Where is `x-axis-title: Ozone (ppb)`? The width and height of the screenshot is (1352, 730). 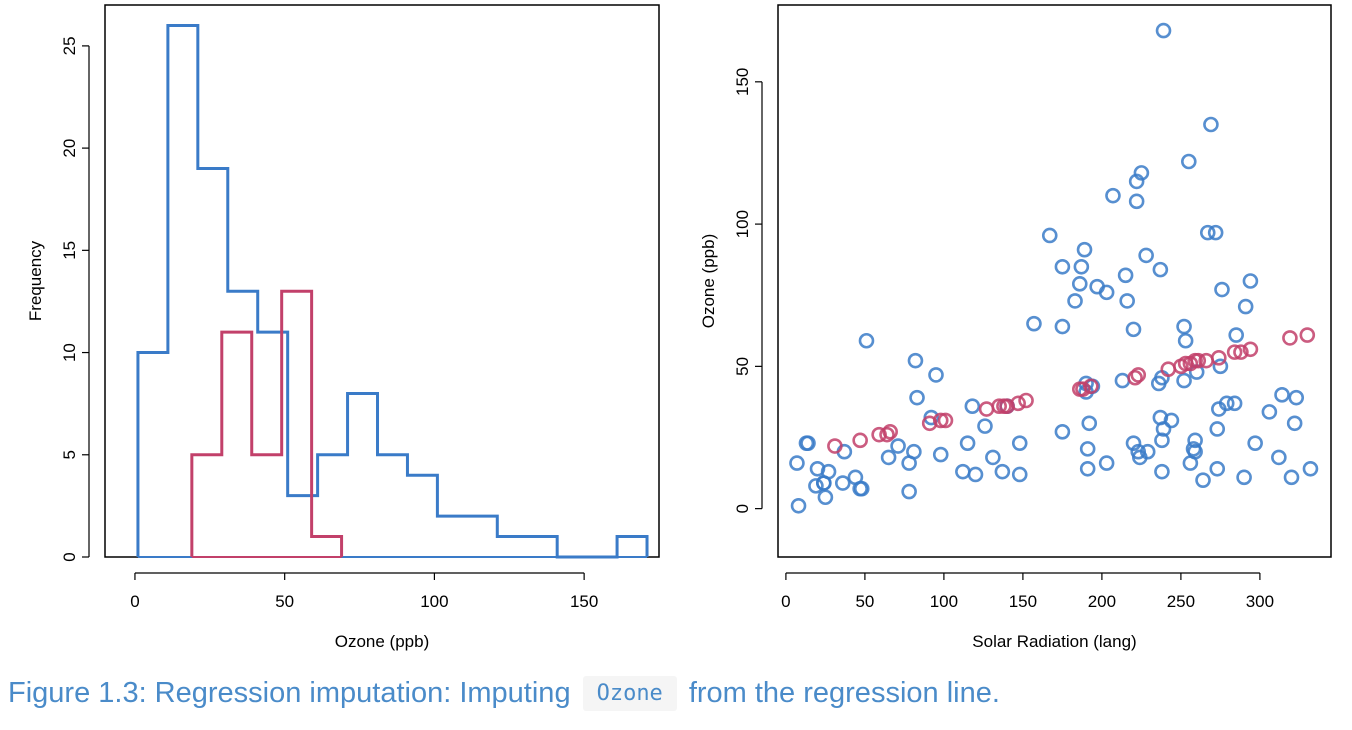
x-axis-title: Ozone (ppb) is located at coordinates (382, 641).